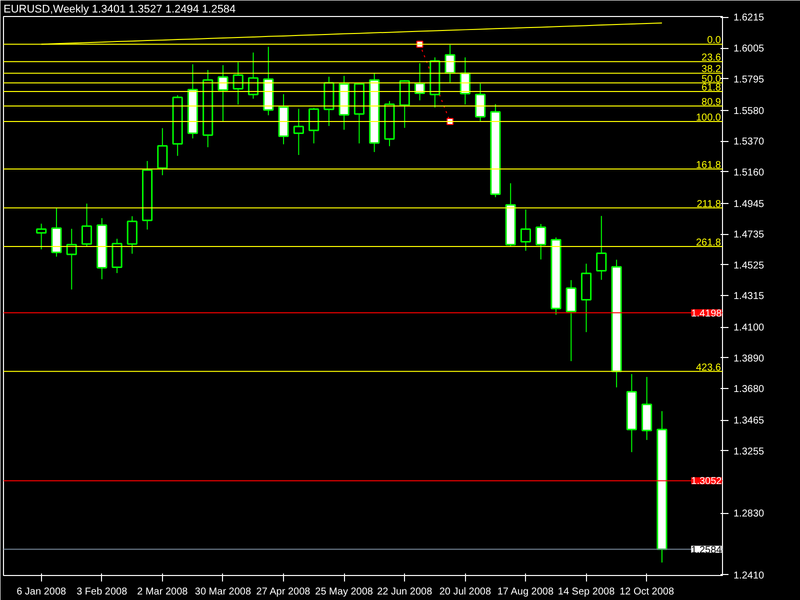  What do you see at coordinates (223, 592) in the screenshot?
I see `x-tick-label: 30 Mar 2008` at bounding box center [223, 592].